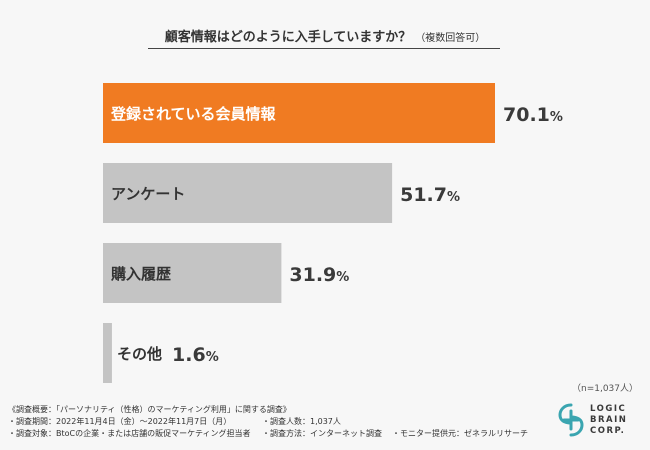 Image resolution: width=650 pixels, height=450 pixels. I want to click on value-label-4: 1.6%, so click(195, 355).